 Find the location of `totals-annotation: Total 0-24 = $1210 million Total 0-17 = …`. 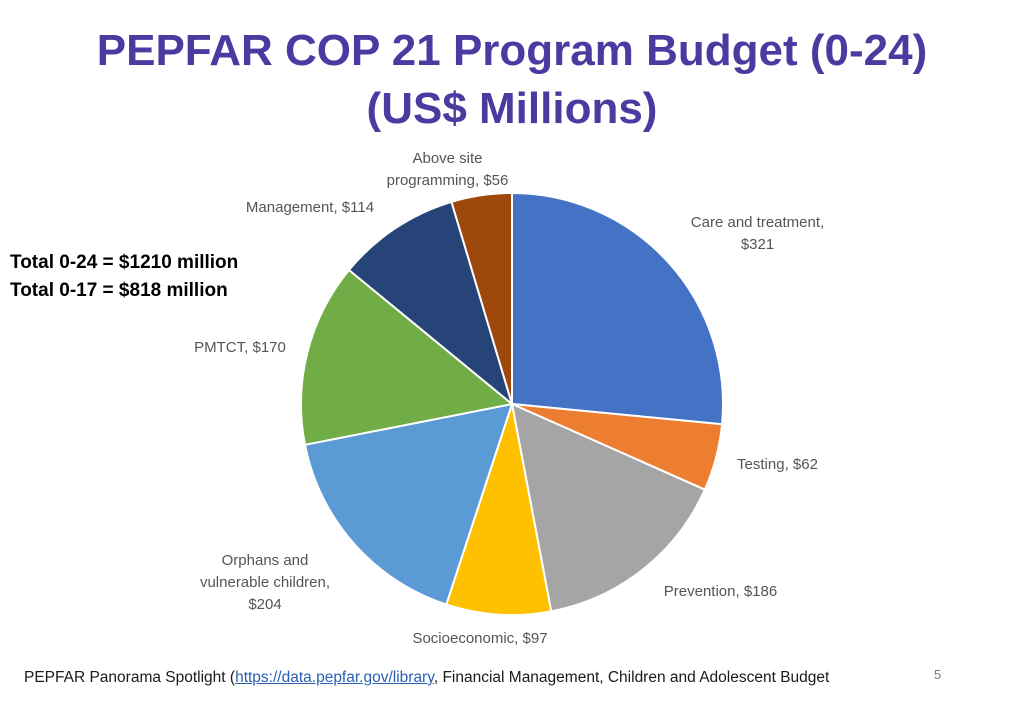

totals-annotation: Total 0-24 = $1210 million Total 0-17 = … is located at coordinates (124, 277).